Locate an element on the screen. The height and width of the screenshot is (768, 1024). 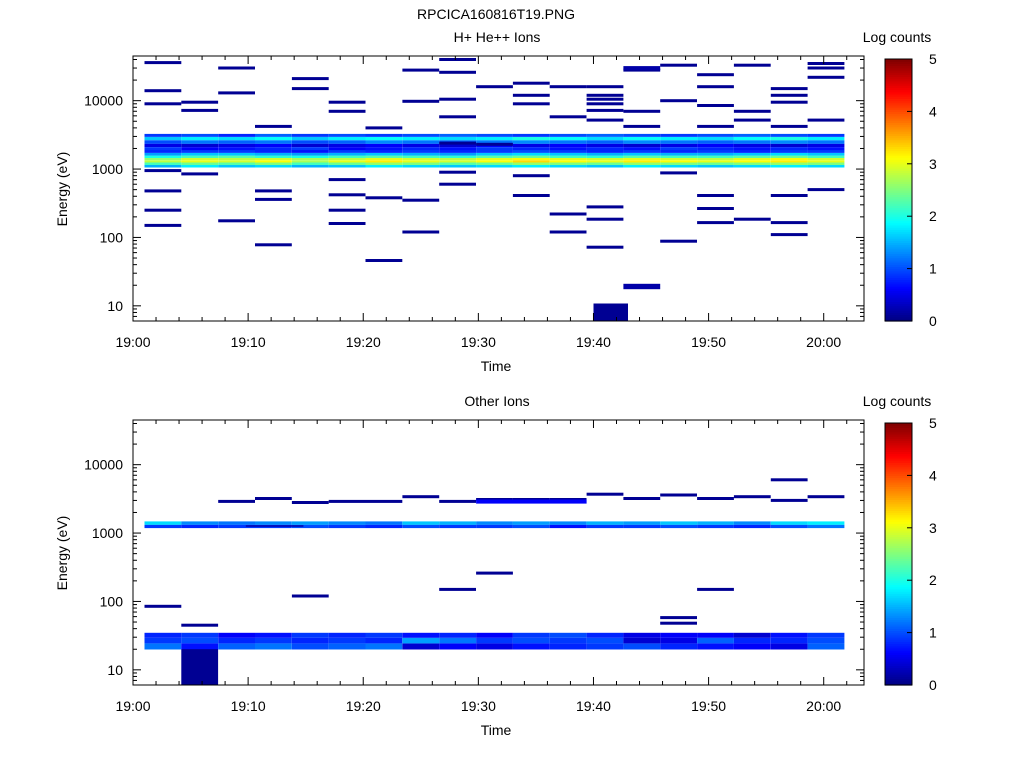
colorbar-tick-label: 5 is located at coordinates (933, 423).